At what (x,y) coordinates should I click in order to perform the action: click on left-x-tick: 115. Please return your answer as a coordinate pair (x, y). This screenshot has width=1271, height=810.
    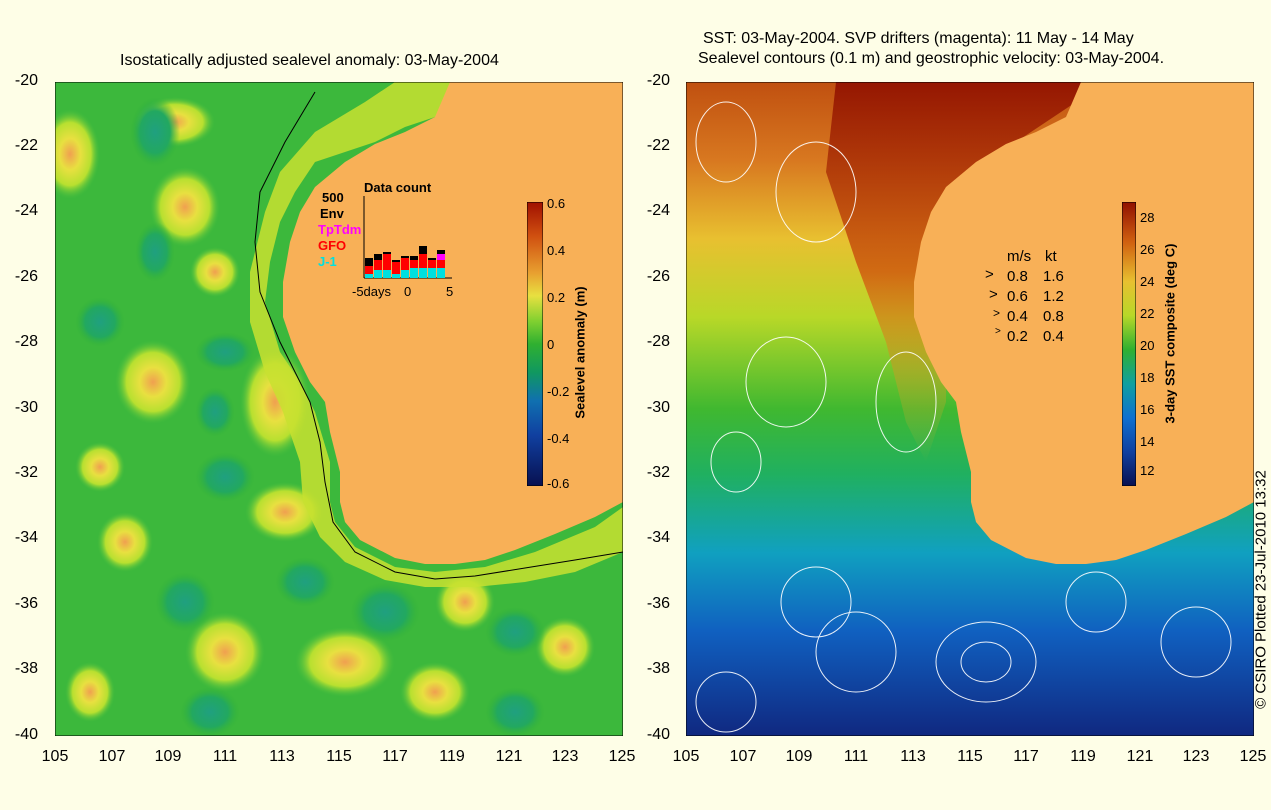
    Looking at the image, I should click on (339, 756).